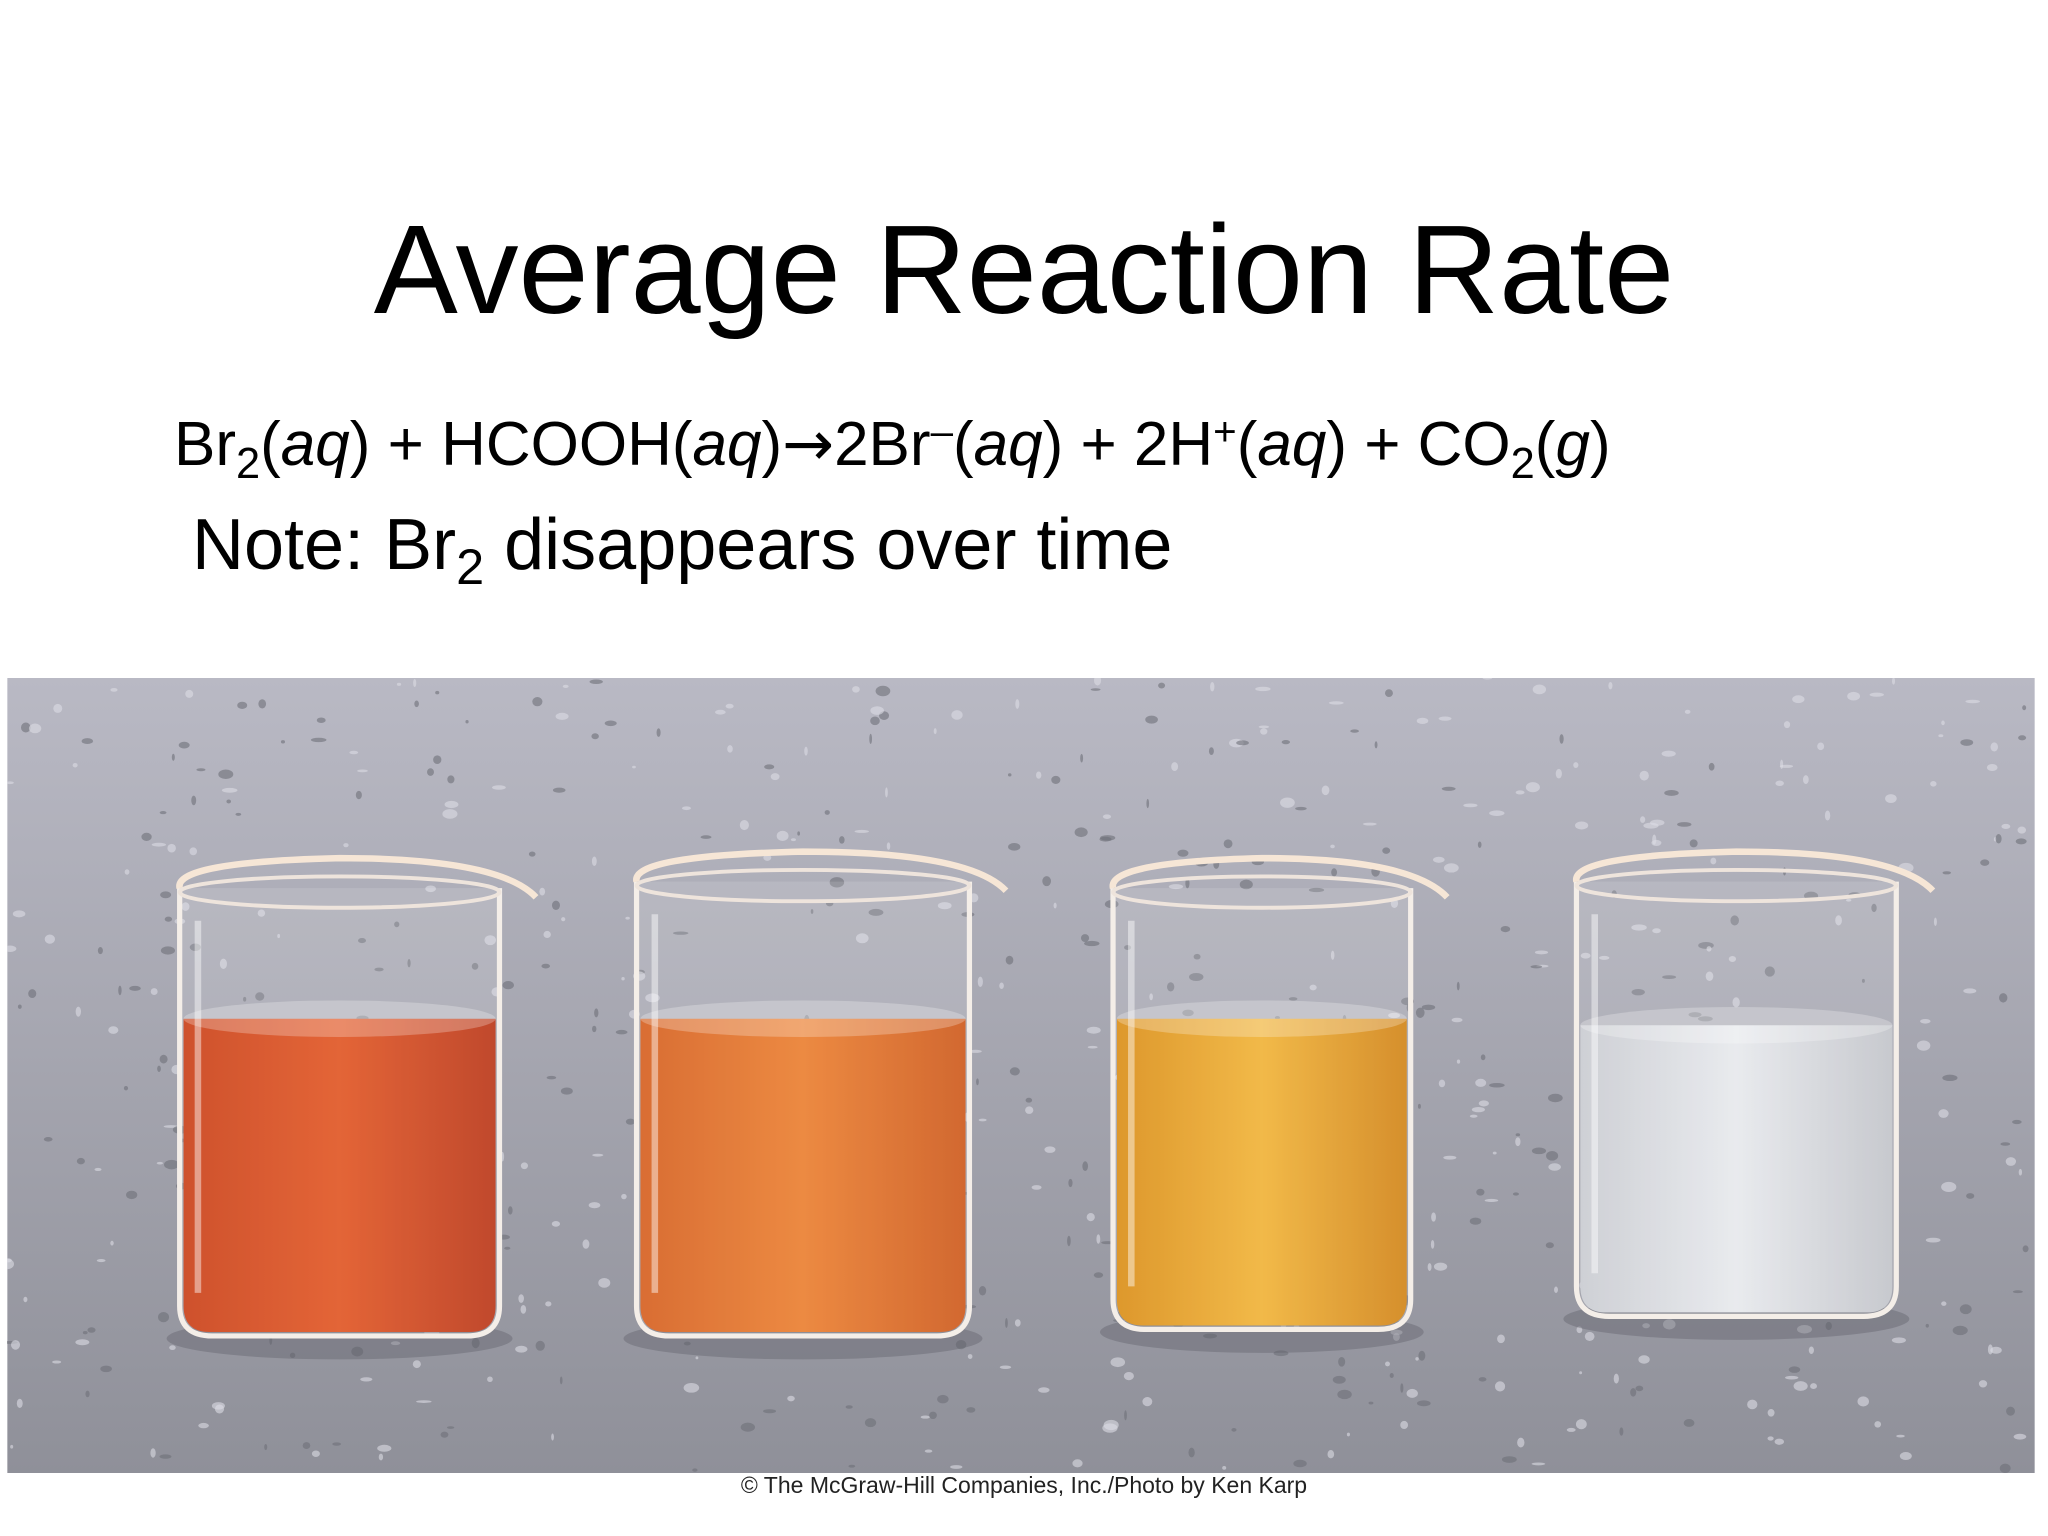  I want to click on eq-subscript: 2, so click(248, 464).